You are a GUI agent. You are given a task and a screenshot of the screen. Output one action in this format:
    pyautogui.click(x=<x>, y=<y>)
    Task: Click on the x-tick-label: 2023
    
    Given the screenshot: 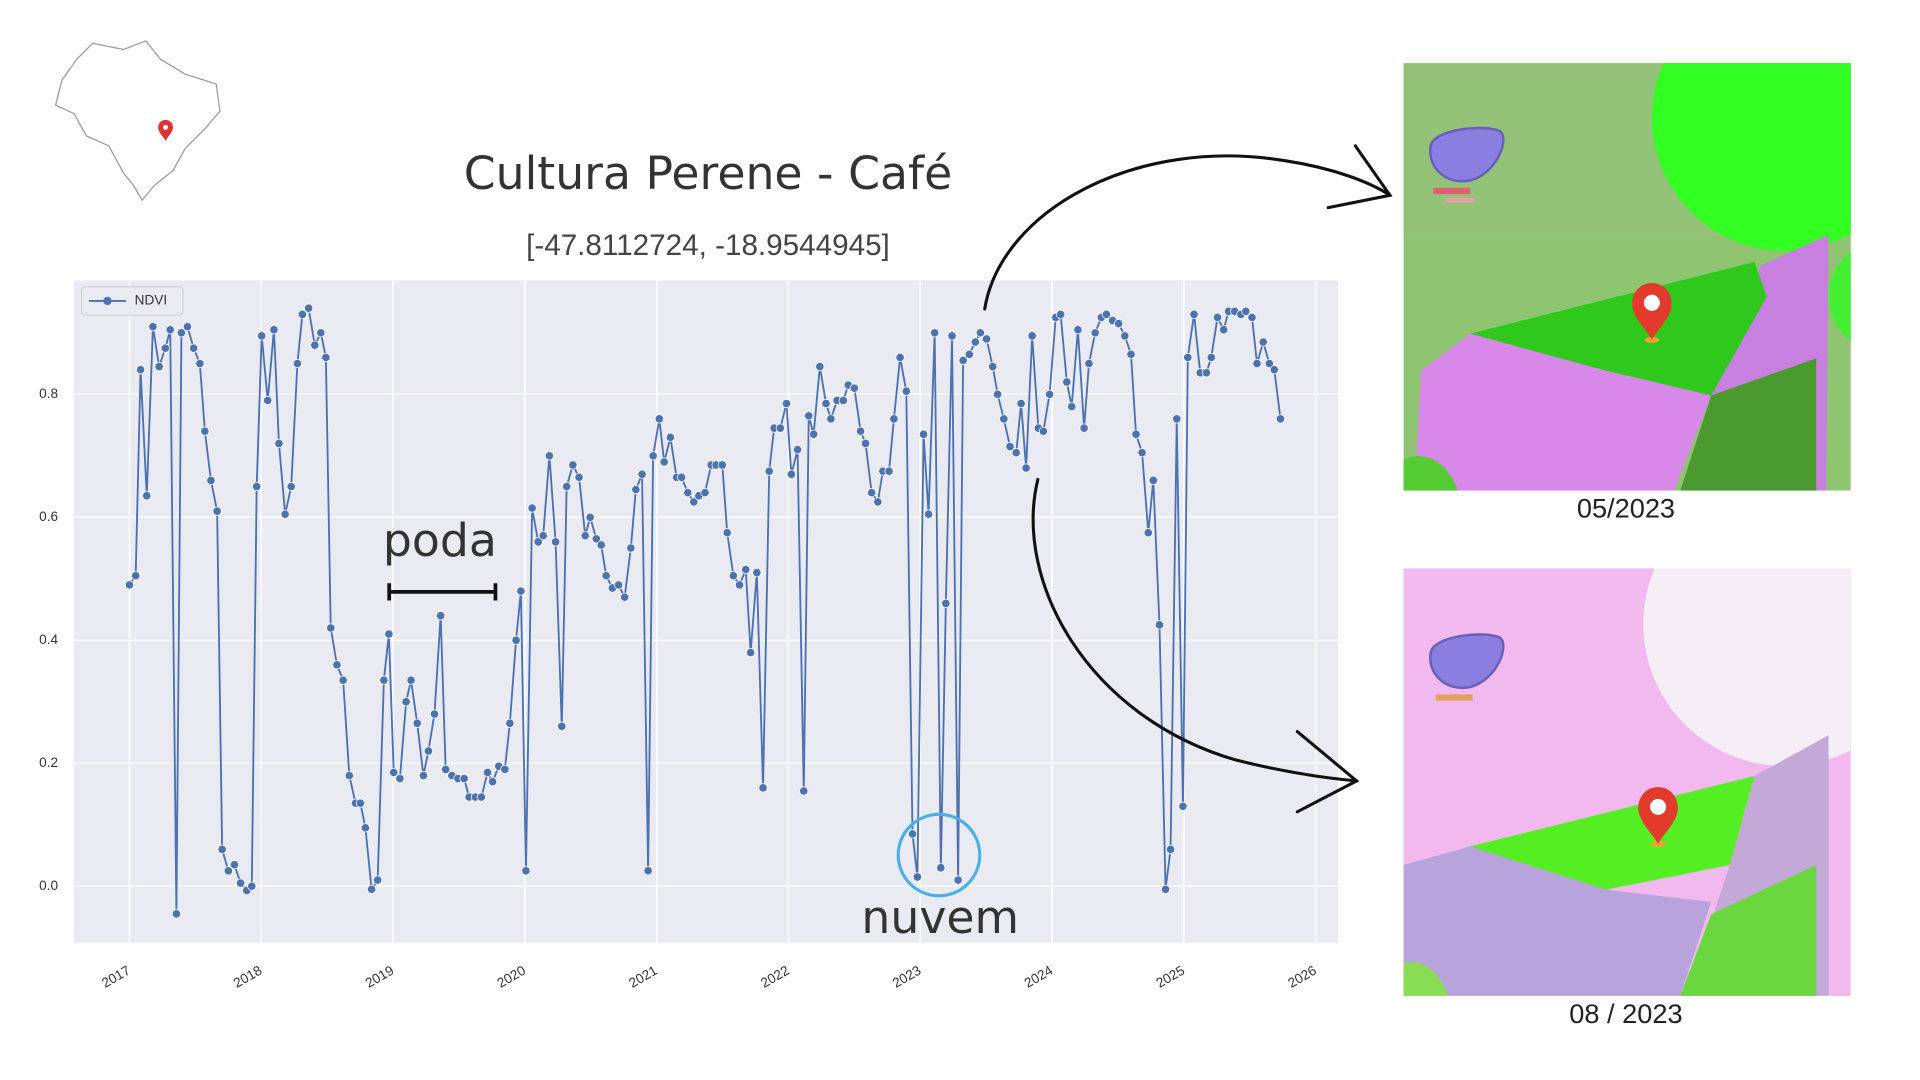 What is the action you would take?
    pyautogui.click(x=907, y=977)
    